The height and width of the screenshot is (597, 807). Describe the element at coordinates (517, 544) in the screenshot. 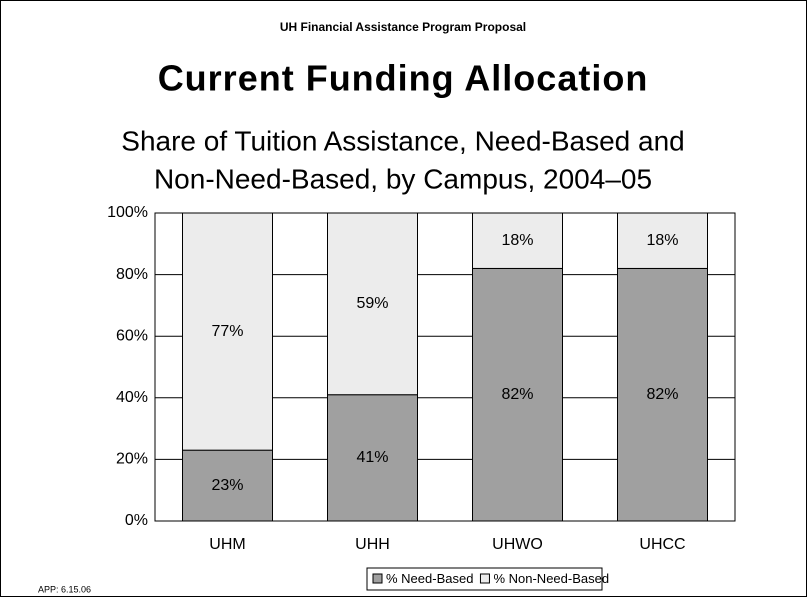

I see `x-tick-label: UHWO` at that location.